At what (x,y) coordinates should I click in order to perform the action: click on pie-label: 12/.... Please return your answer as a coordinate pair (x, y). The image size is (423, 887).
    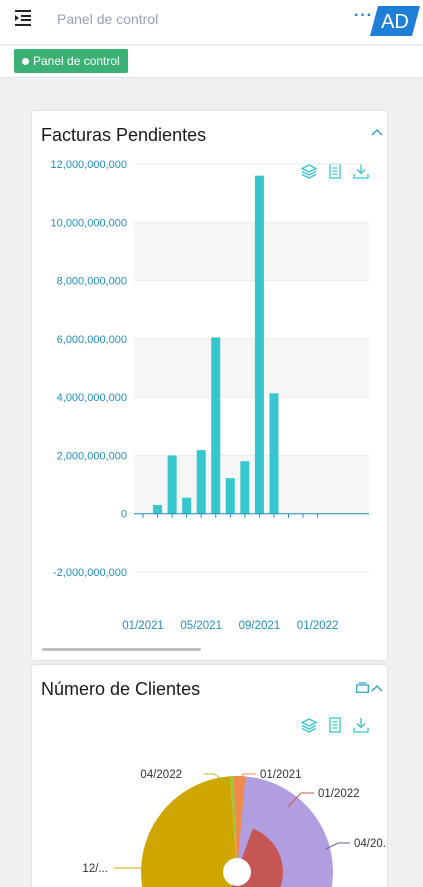
    Looking at the image, I should click on (95, 869).